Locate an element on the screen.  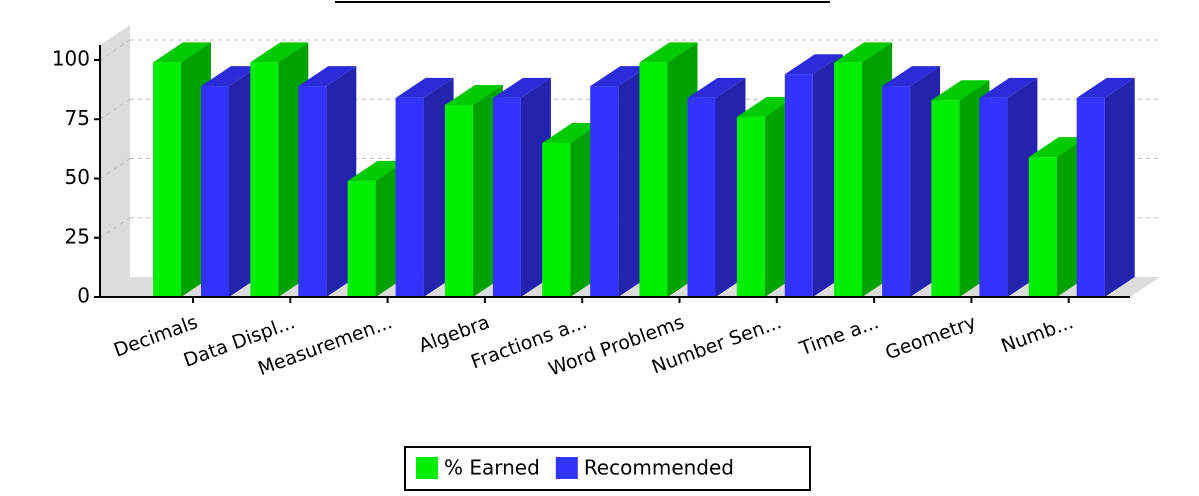
legend: % Earned Recommended is located at coordinates (607, 468).